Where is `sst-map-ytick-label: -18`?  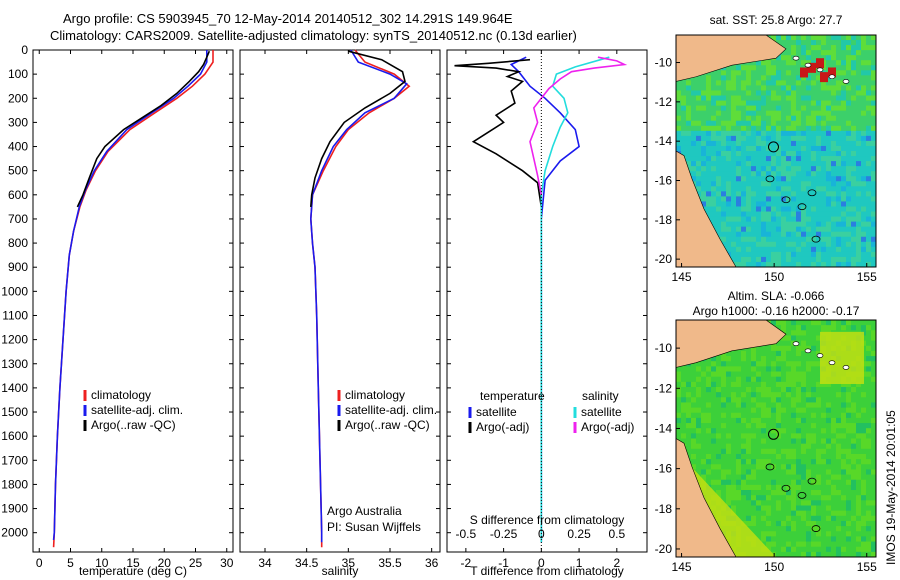
sst-map-ytick-label: -18 is located at coordinates (664, 220).